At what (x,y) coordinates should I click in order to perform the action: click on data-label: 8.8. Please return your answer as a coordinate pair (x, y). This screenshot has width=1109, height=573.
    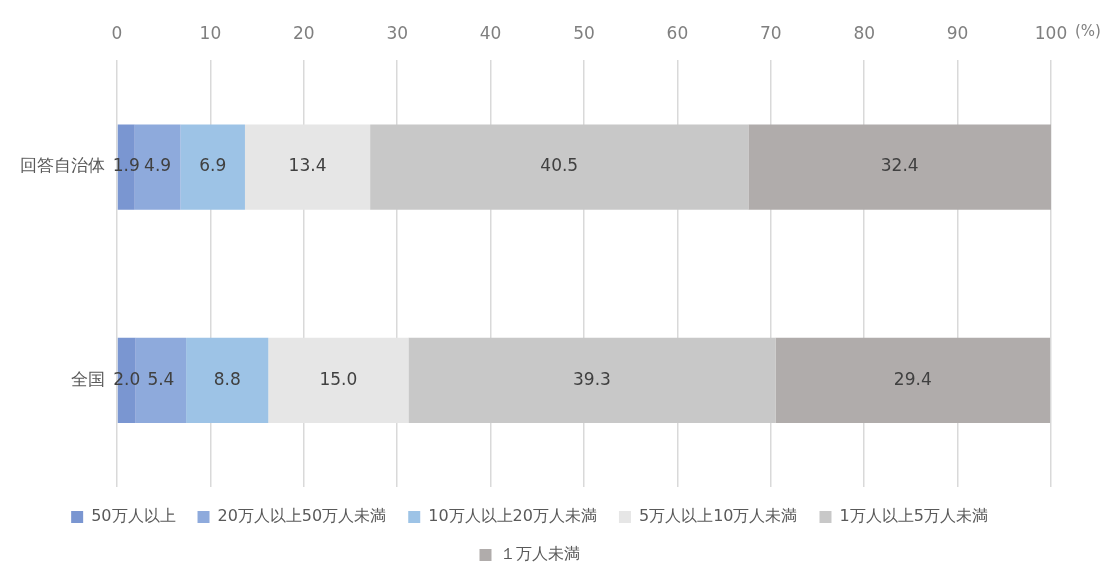
    Looking at the image, I should click on (227, 378).